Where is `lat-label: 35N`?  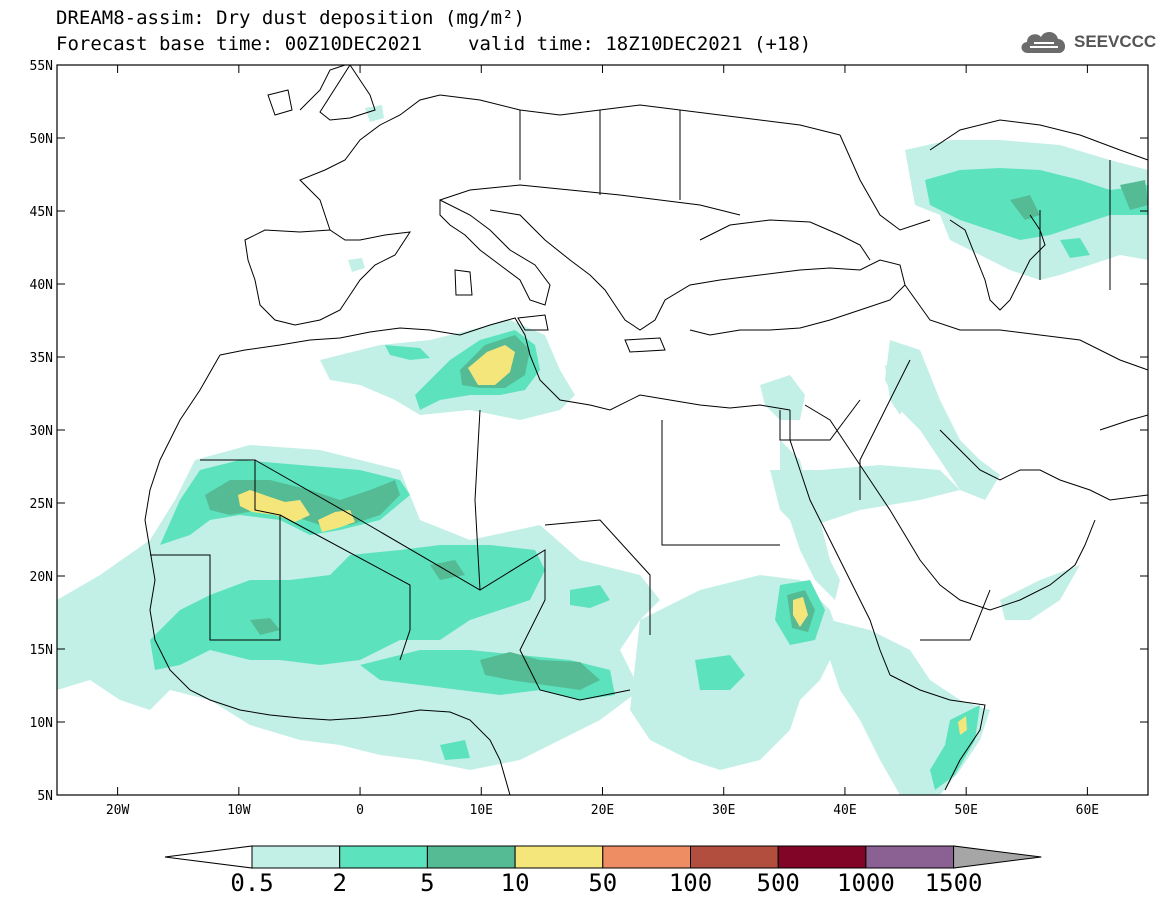
lat-label: 35N is located at coordinates (41, 358).